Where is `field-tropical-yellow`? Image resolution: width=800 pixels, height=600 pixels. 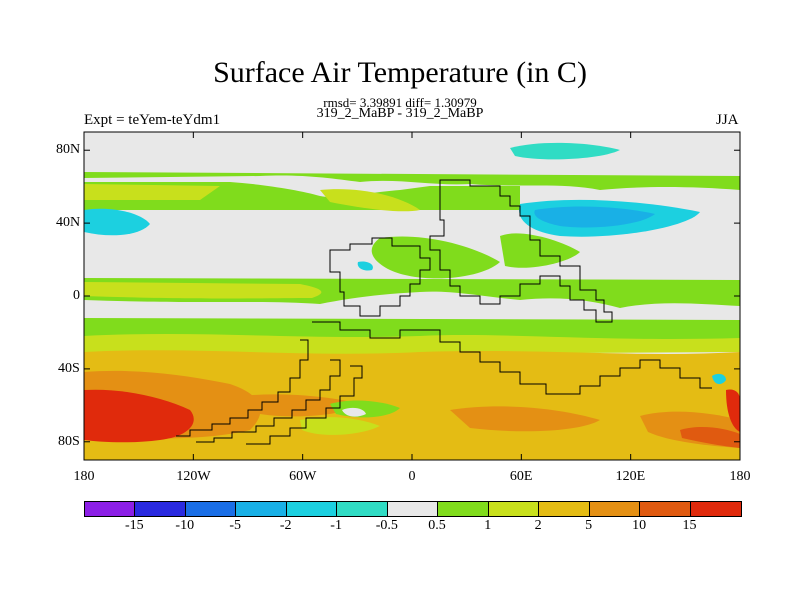 field-tropical-yellow is located at coordinates (203, 290).